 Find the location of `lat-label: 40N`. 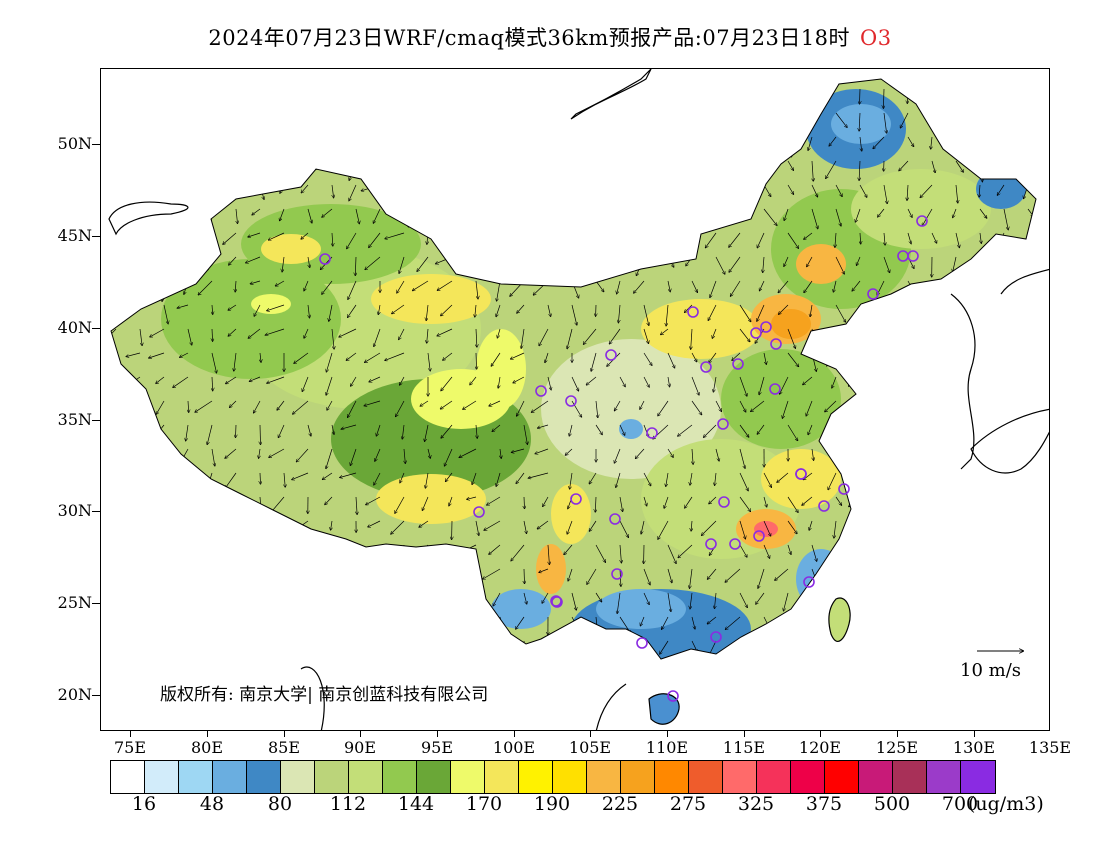

lat-label: 40N is located at coordinates (74, 327).